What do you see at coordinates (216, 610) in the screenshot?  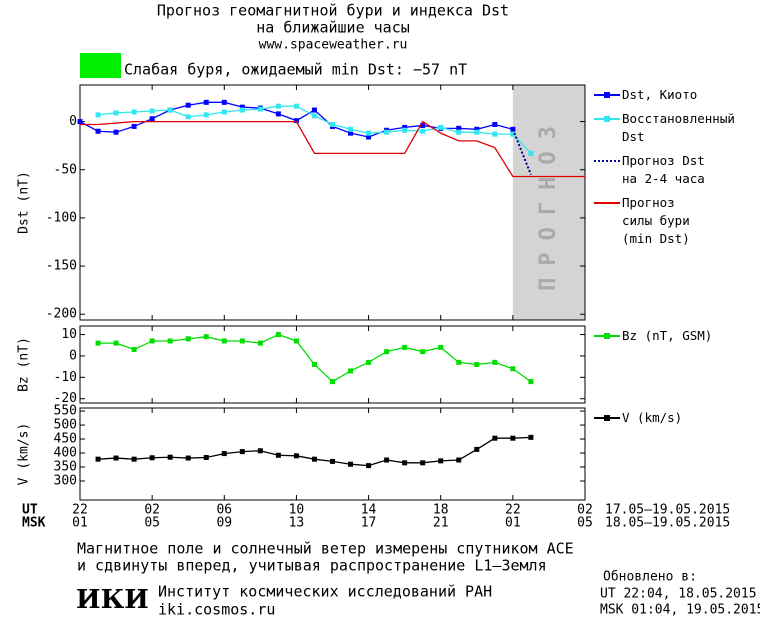 I see `site: iki.cosmos.ru` at bounding box center [216, 610].